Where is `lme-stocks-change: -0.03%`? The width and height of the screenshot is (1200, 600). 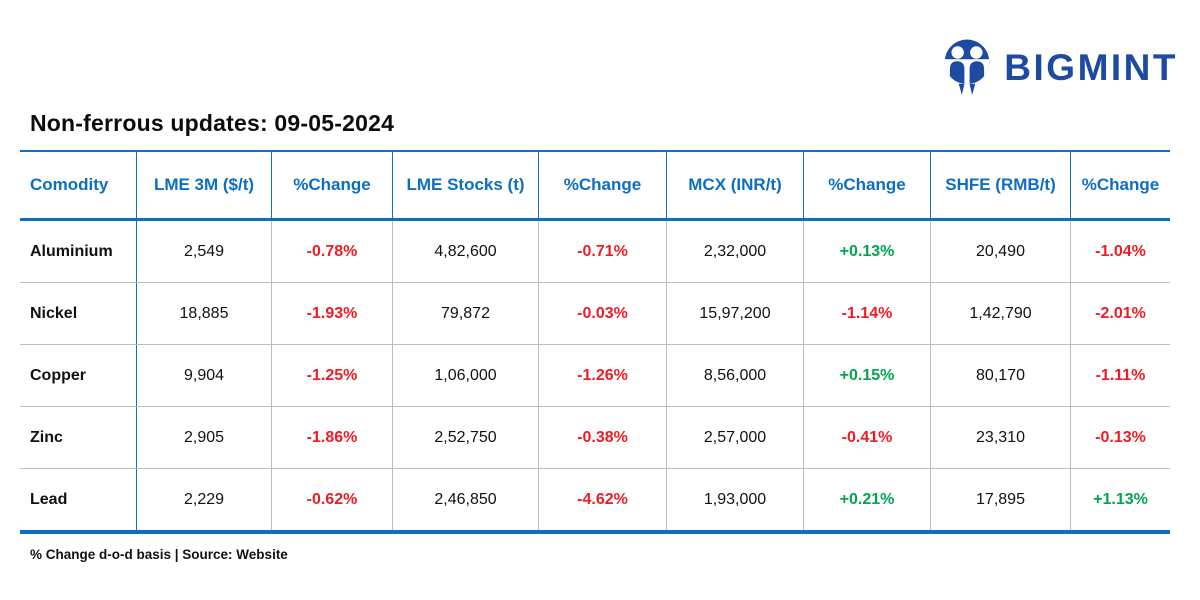
lme-stocks-change: -0.03% is located at coordinates (602, 313).